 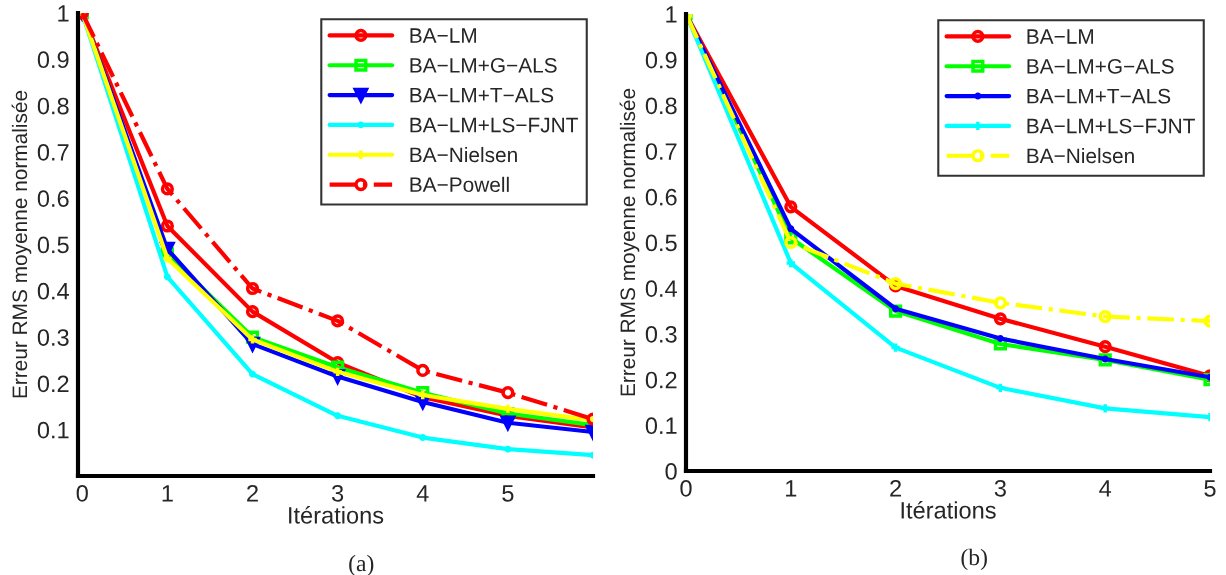 I want to click on text: (b), so click(x=974, y=559).